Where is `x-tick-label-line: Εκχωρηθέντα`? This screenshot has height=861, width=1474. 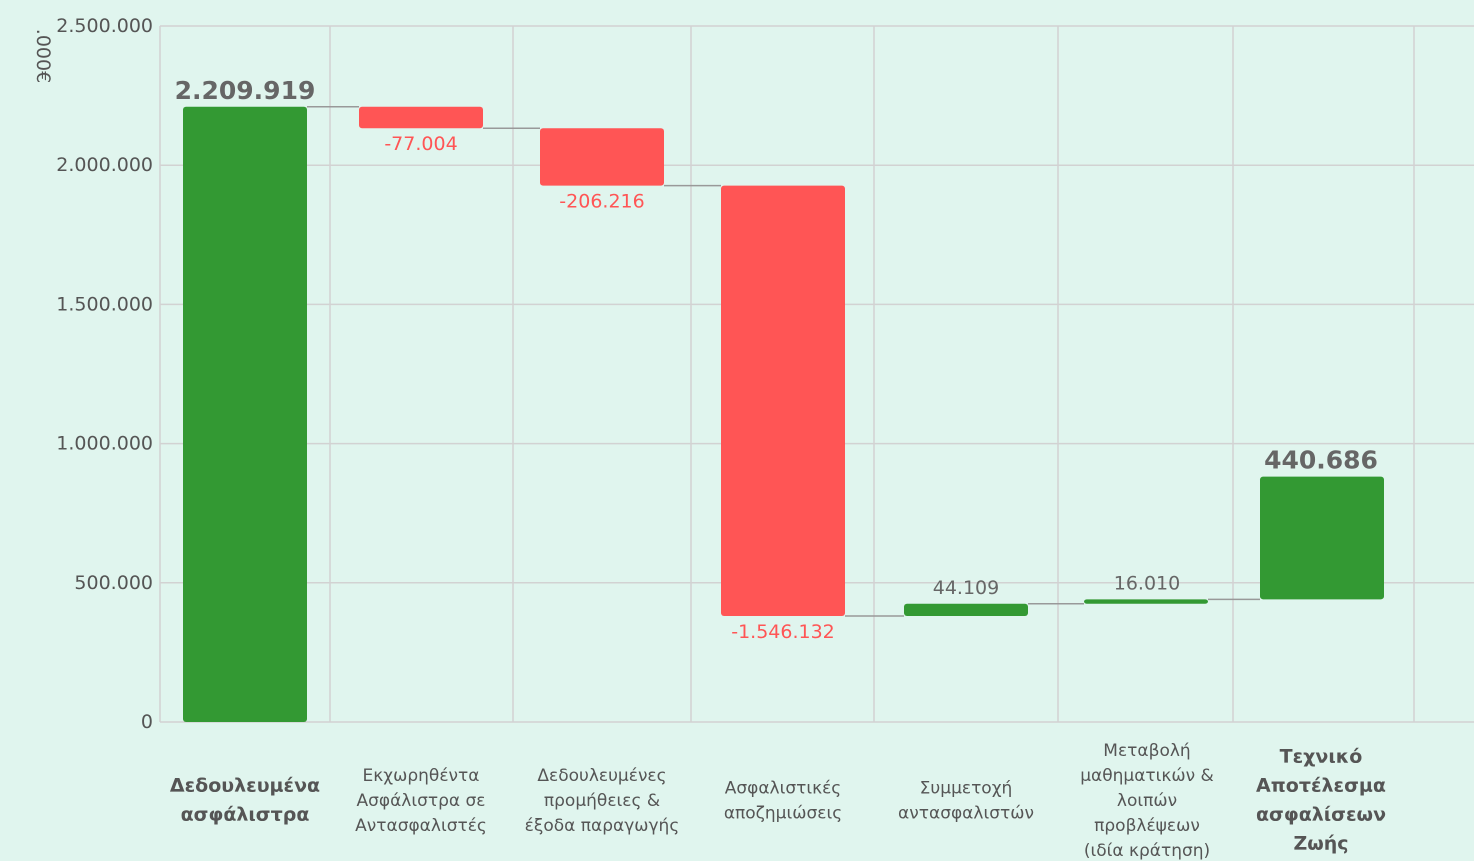
x-tick-label-line: Εκχωρηθέντα is located at coordinates (421, 776).